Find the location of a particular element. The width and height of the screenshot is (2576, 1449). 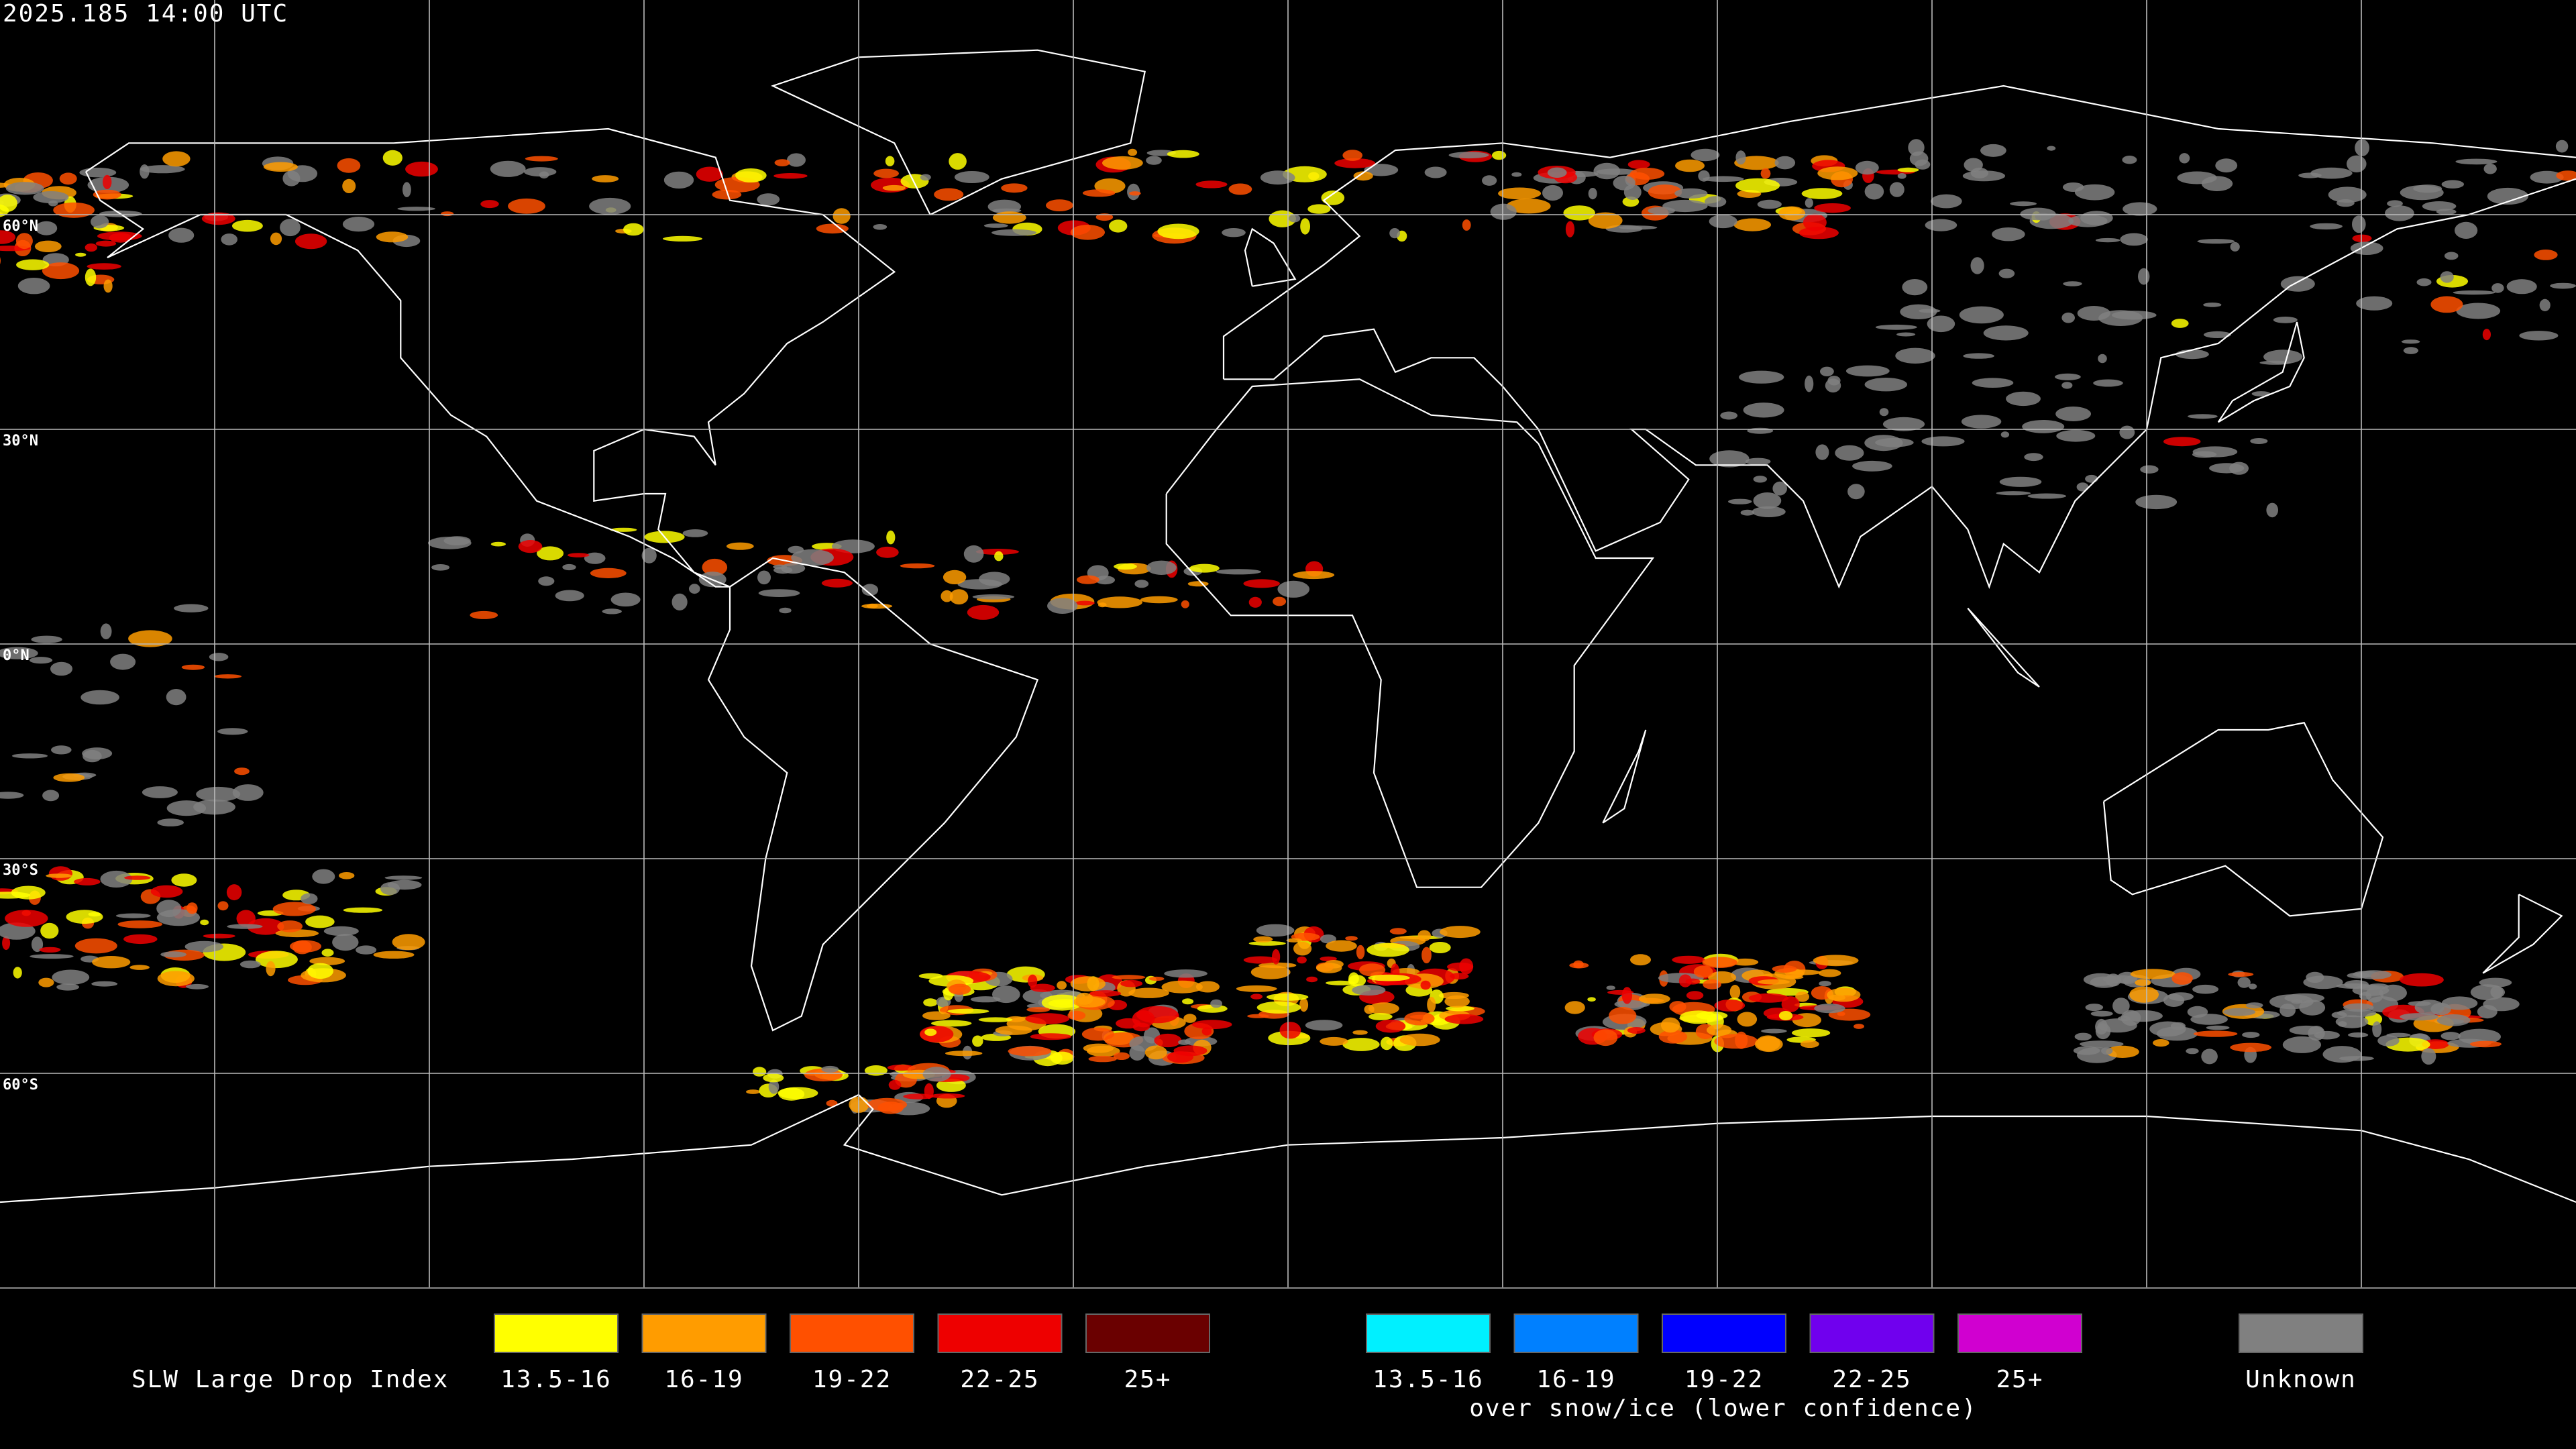

timestamp: 2025.185 14:00 UTC is located at coordinates (145, 14).